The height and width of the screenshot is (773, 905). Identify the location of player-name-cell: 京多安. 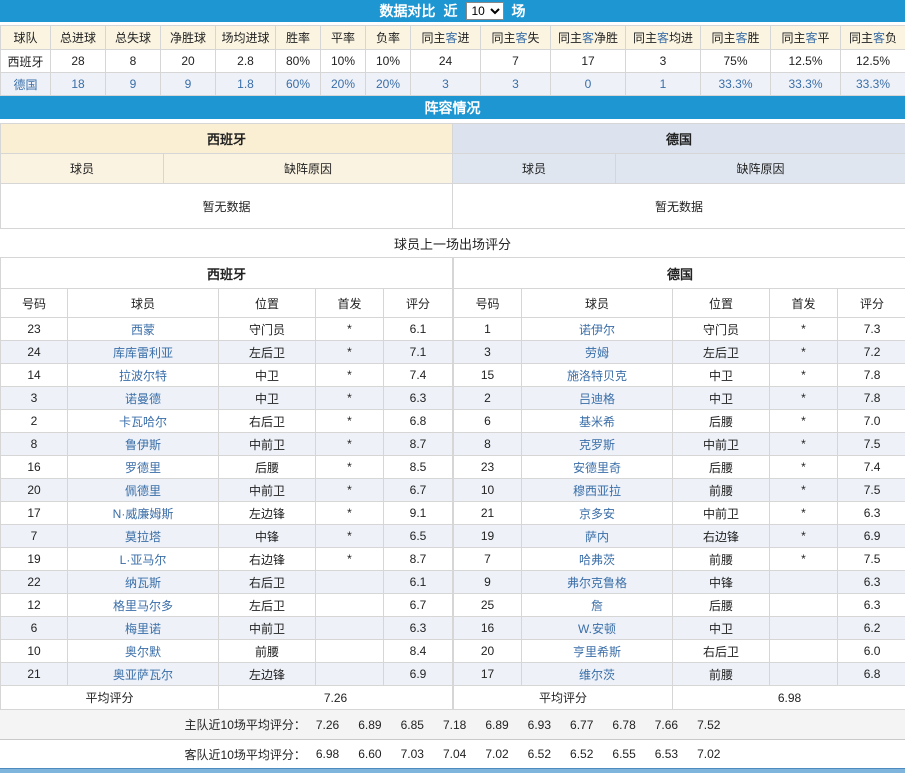
(597, 513).